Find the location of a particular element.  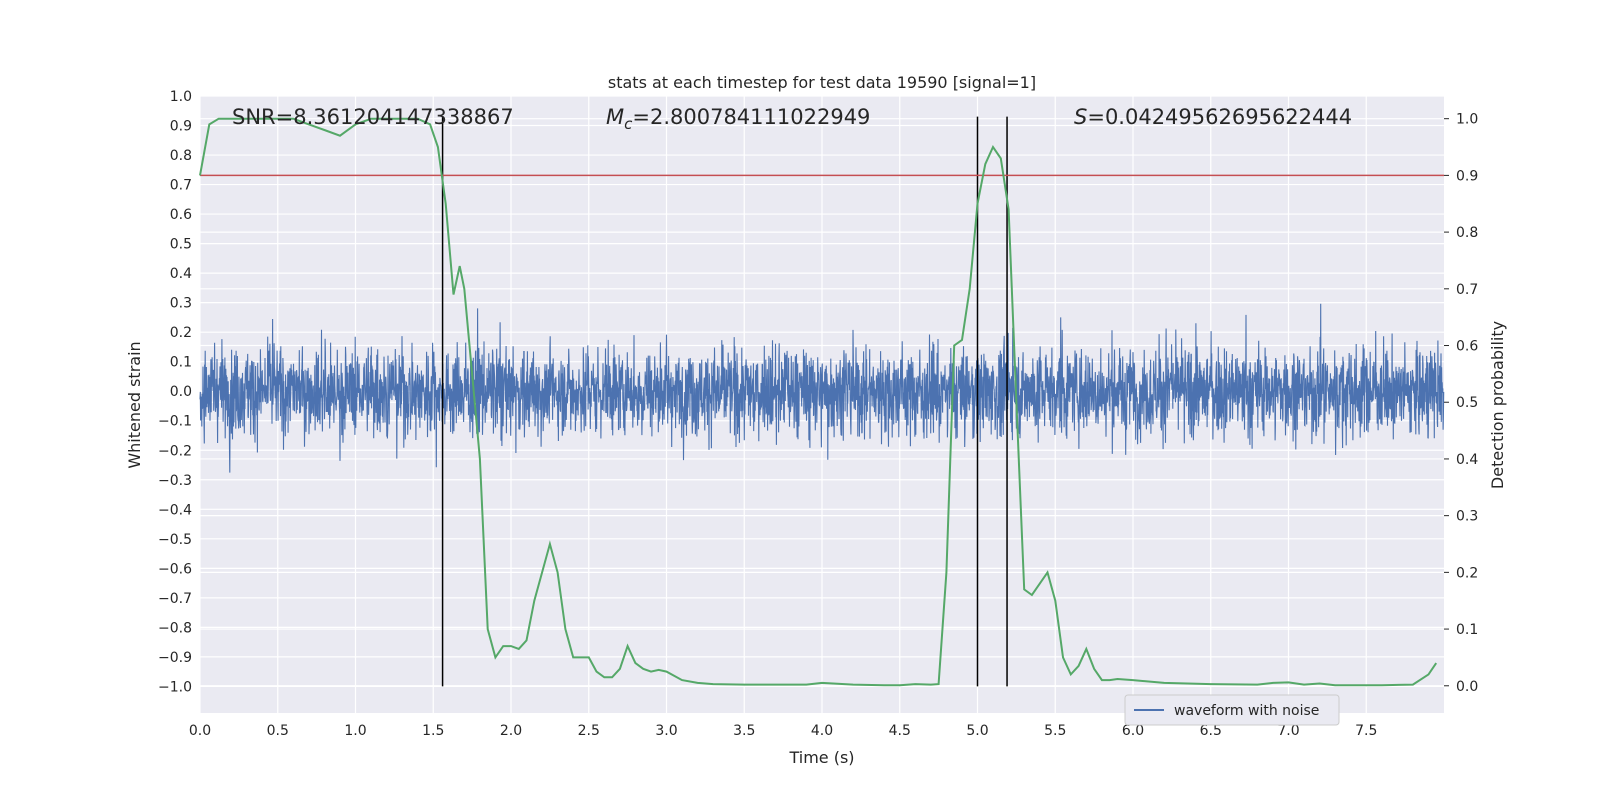

mc-value: =2.800784111022949 is located at coordinates (751, 117).